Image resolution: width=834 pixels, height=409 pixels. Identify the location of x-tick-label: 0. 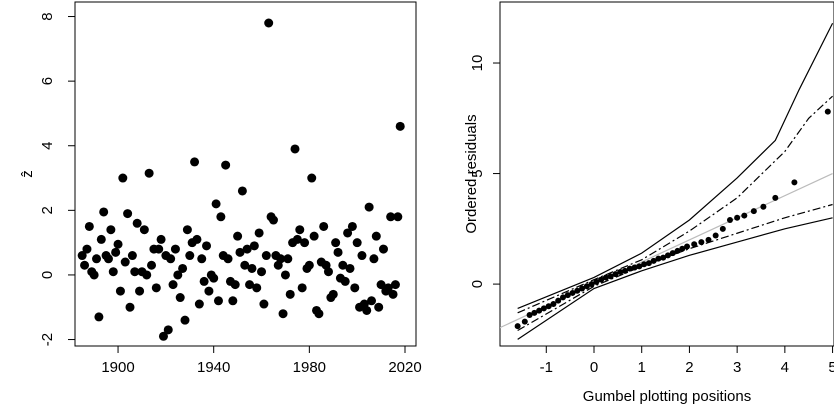
(594, 367).